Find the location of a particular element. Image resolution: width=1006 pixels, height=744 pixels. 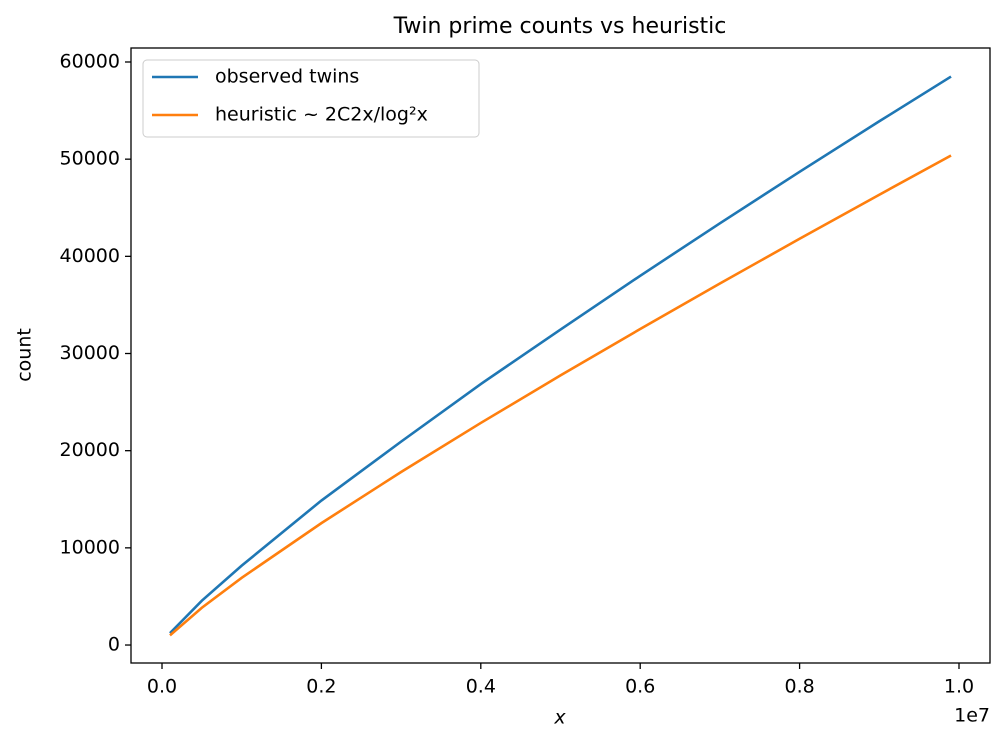

legend-label: observed twins is located at coordinates (287, 77).